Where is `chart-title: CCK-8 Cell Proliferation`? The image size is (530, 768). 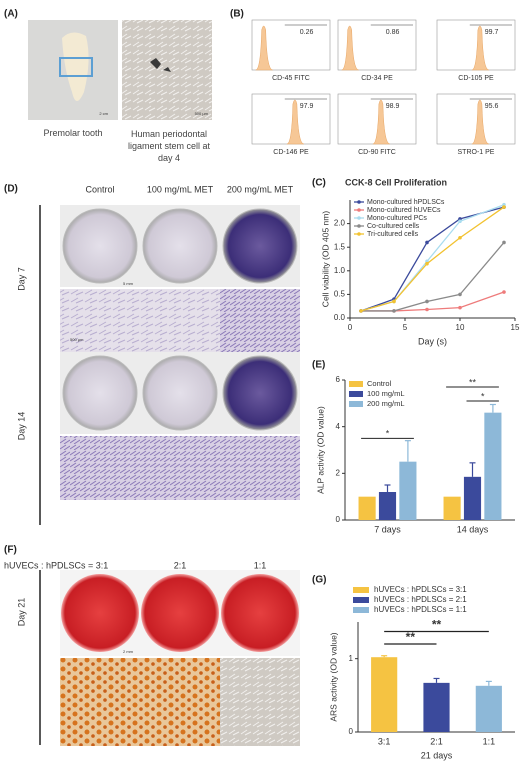 chart-title: CCK-8 Cell Proliferation is located at coordinates (396, 182).